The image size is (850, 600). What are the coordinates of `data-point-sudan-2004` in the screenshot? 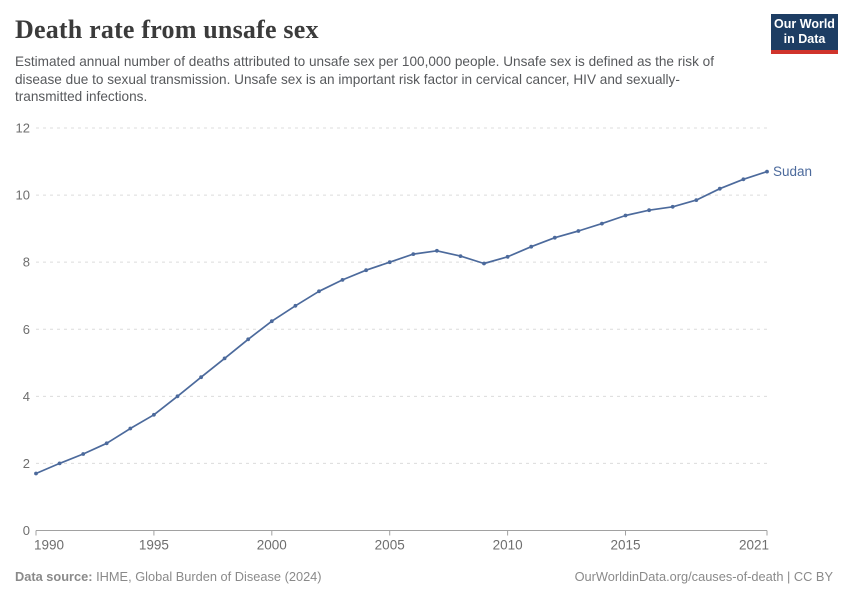 It's located at (366, 270).